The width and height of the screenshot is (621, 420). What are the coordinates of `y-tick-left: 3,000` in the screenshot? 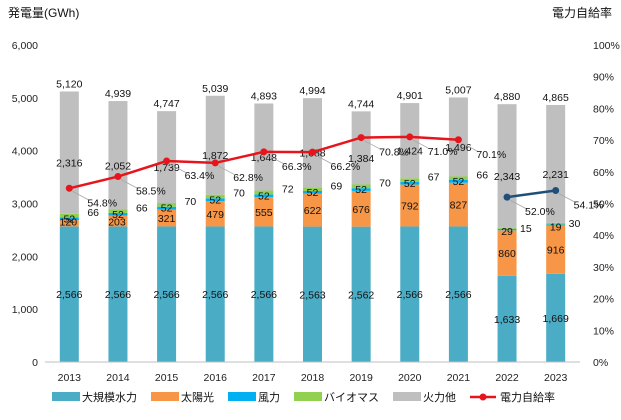 It's located at (25, 205).